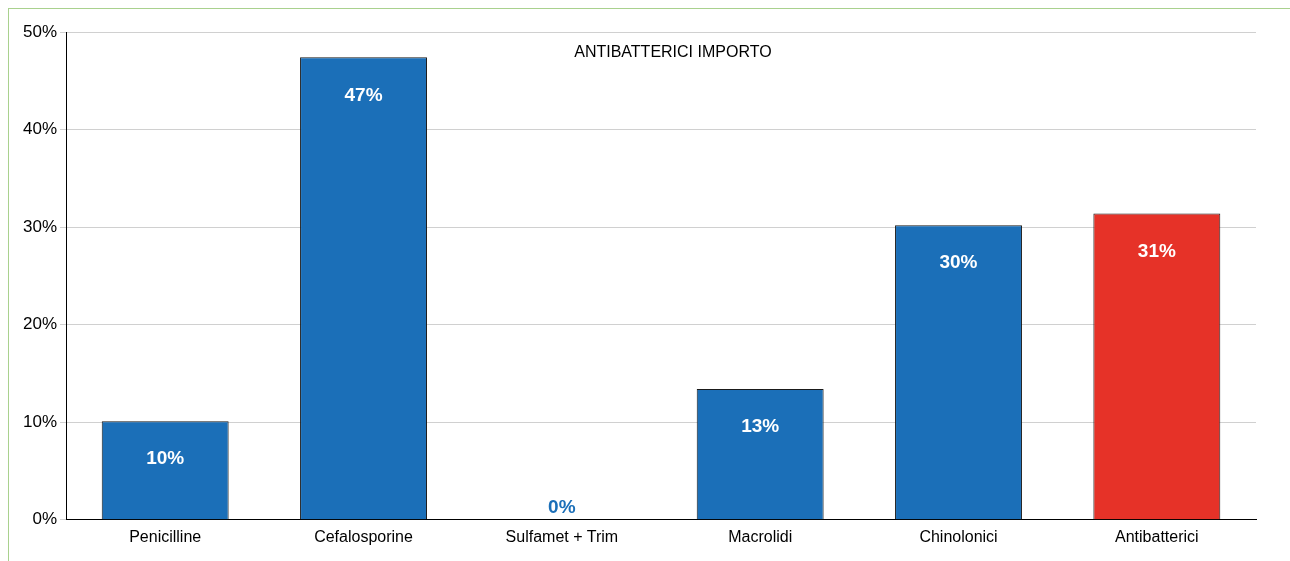 This screenshot has height=561, width=1290. What do you see at coordinates (363, 94) in the screenshot?
I see `data-label: 47%` at bounding box center [363, 94].